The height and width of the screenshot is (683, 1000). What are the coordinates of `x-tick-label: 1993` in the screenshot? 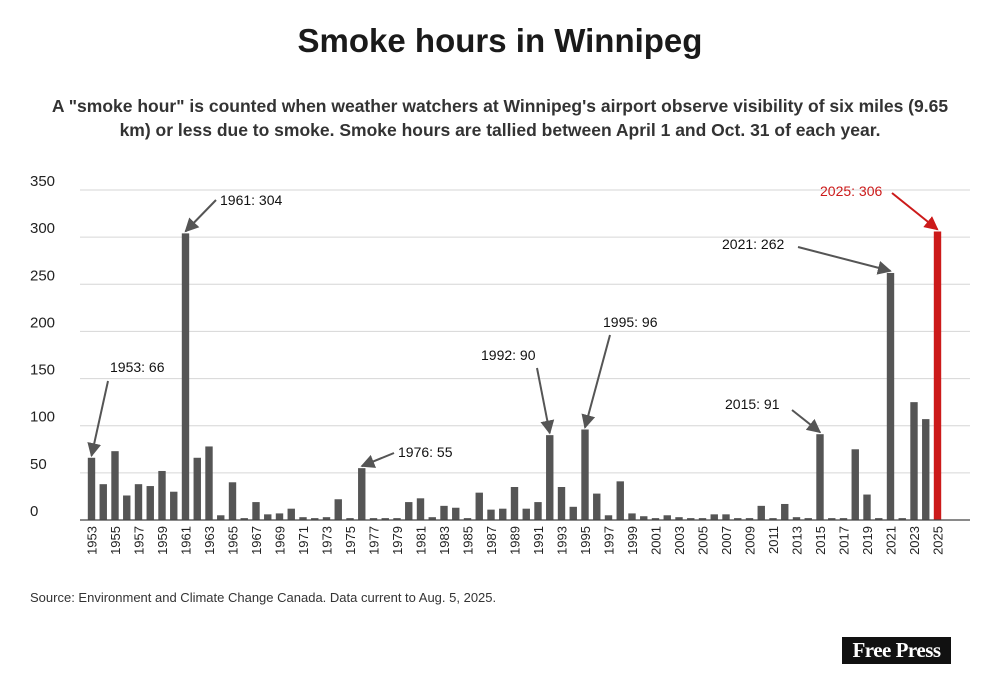 It's located at (562, 540).